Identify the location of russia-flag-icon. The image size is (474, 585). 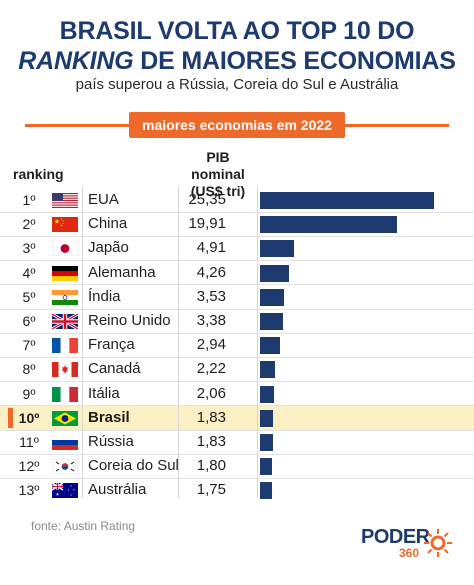
(65, 442).